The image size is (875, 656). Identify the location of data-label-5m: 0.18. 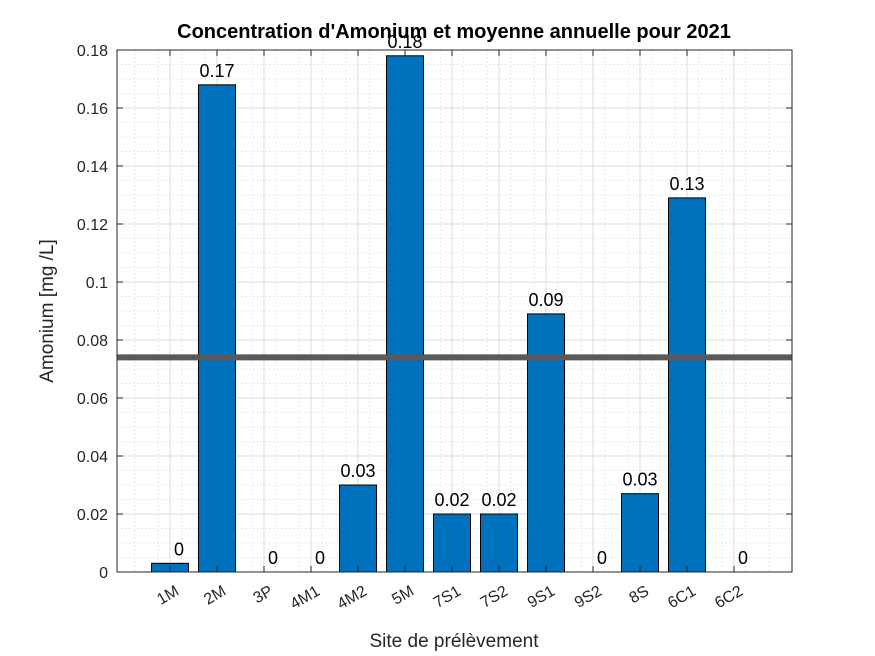
(404, 42).